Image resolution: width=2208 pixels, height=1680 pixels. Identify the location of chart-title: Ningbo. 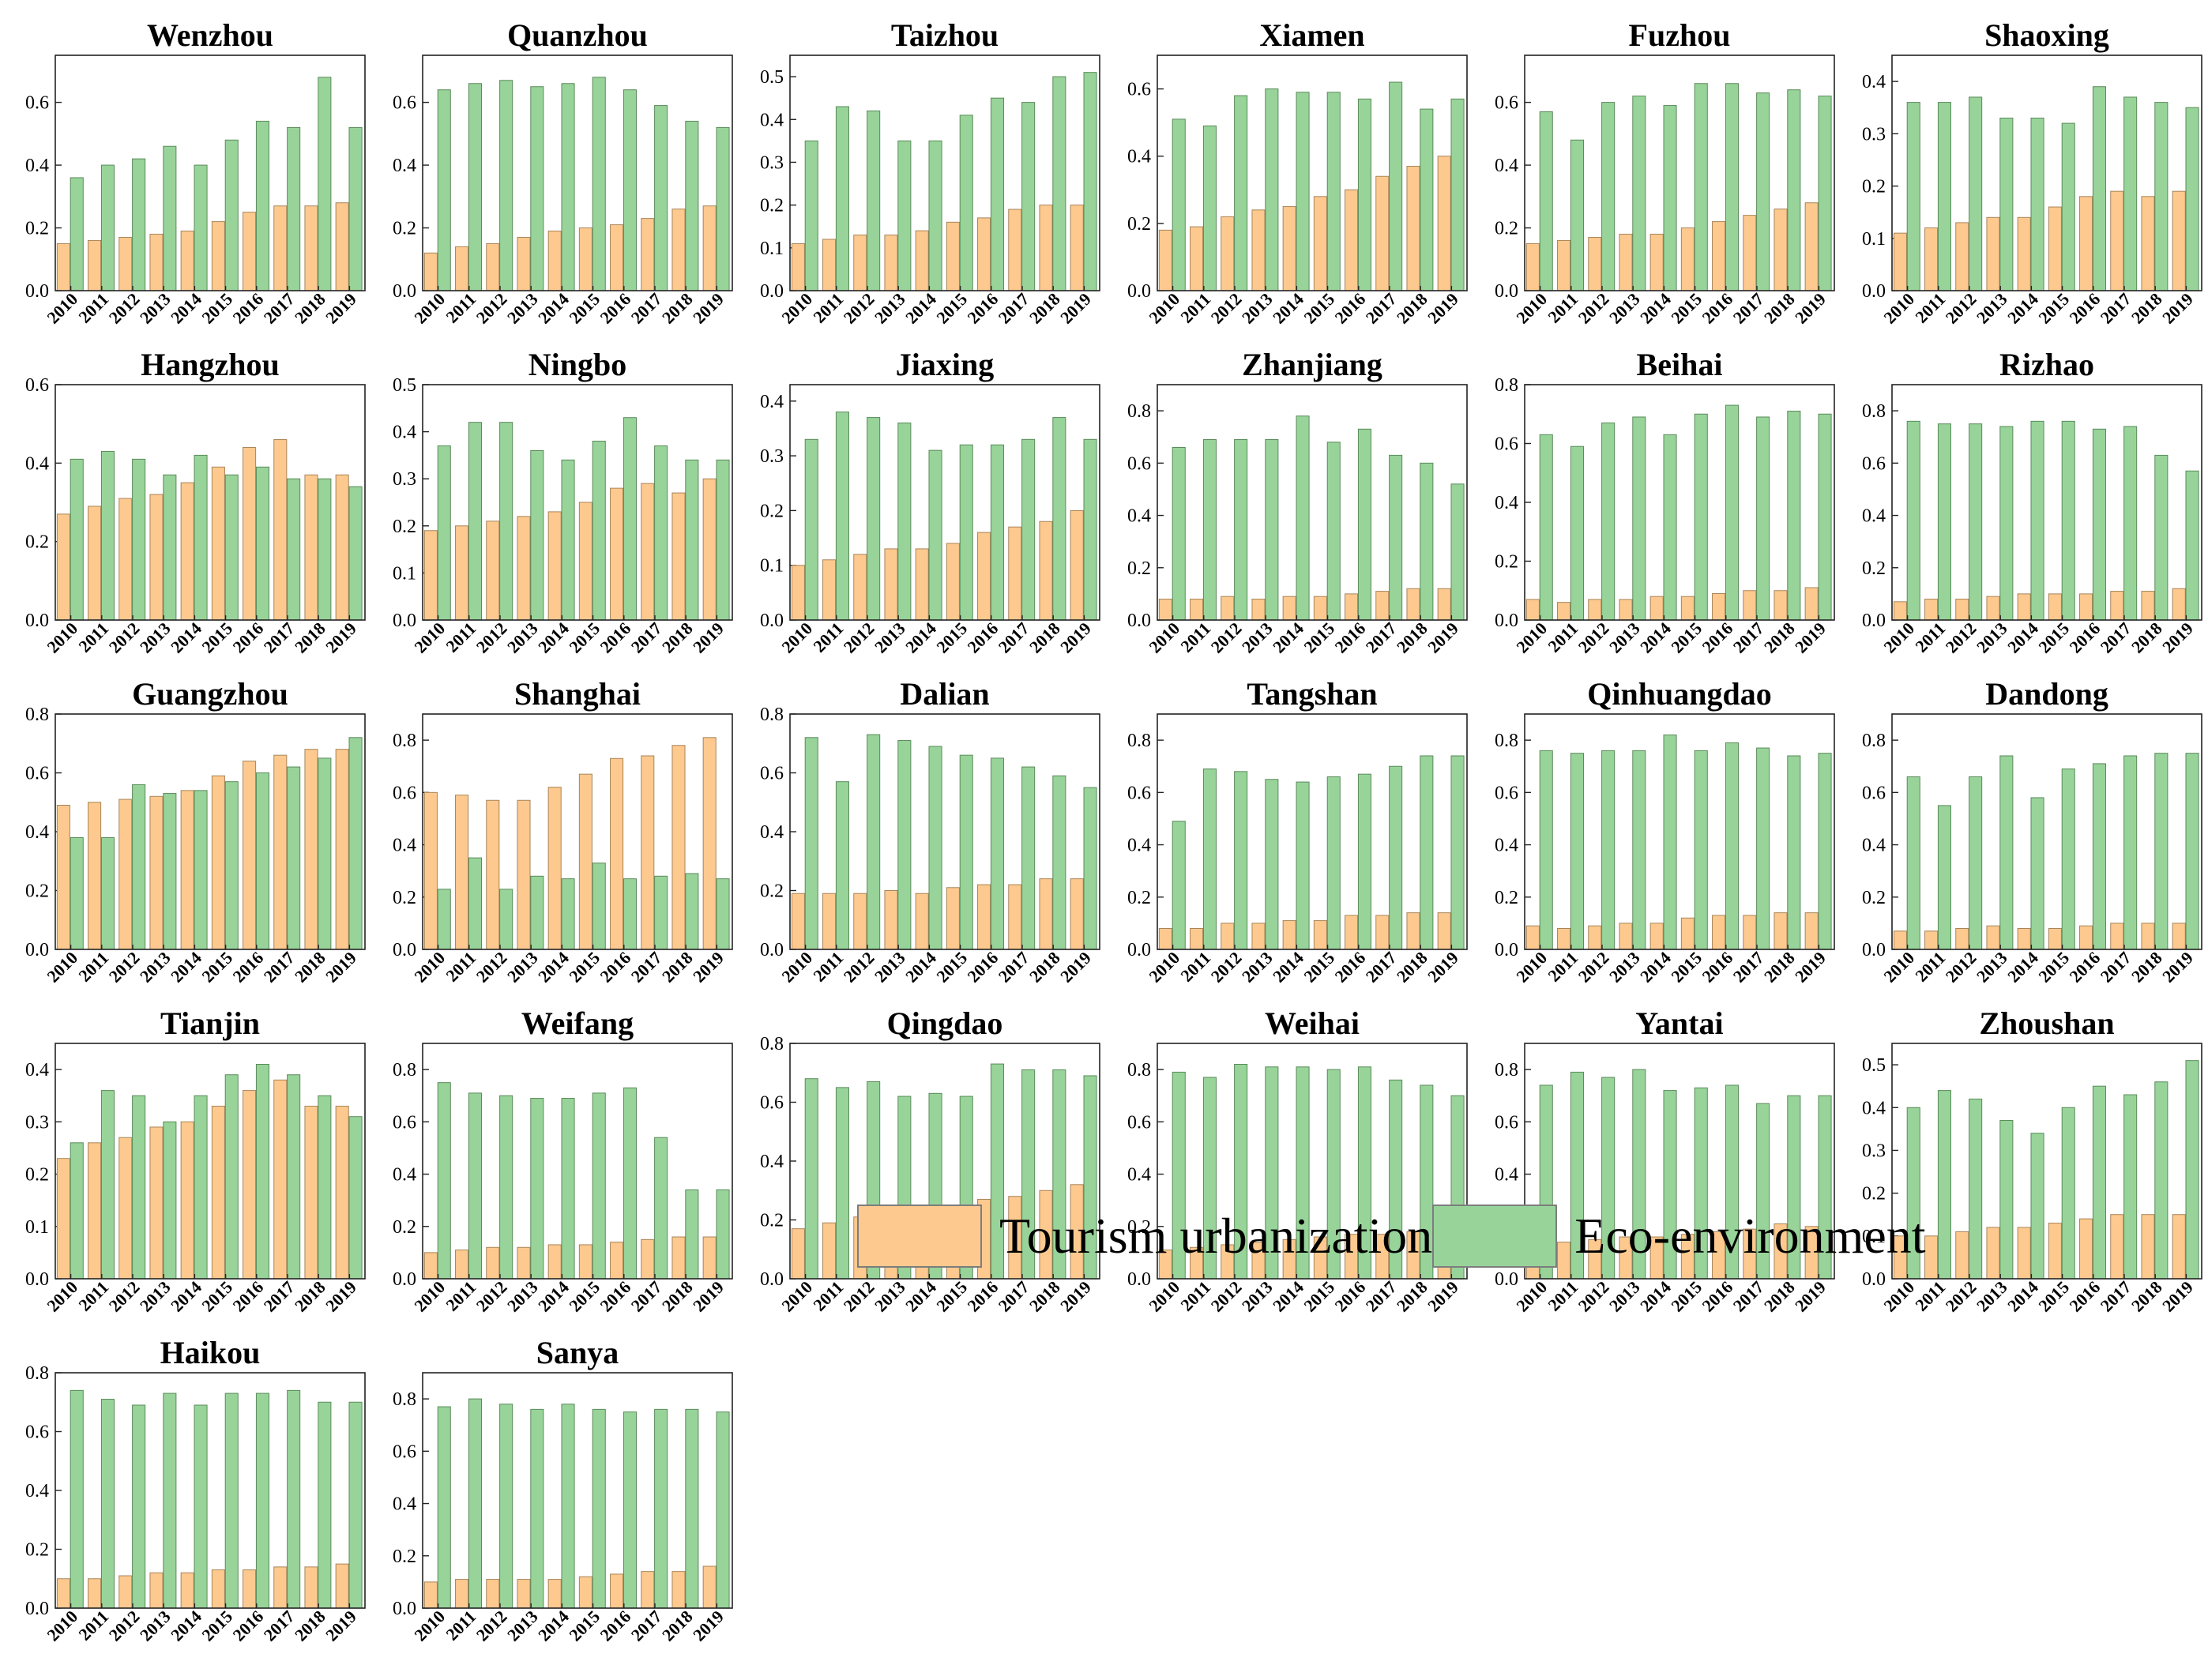
(577, 364).